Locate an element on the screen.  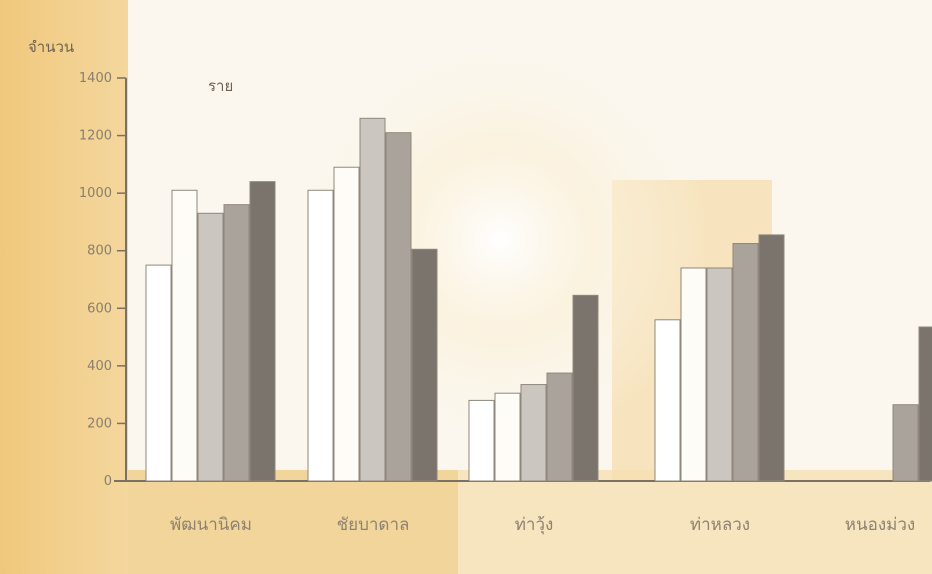
y-tick-label: 400 is located at coordinates (99, 366).